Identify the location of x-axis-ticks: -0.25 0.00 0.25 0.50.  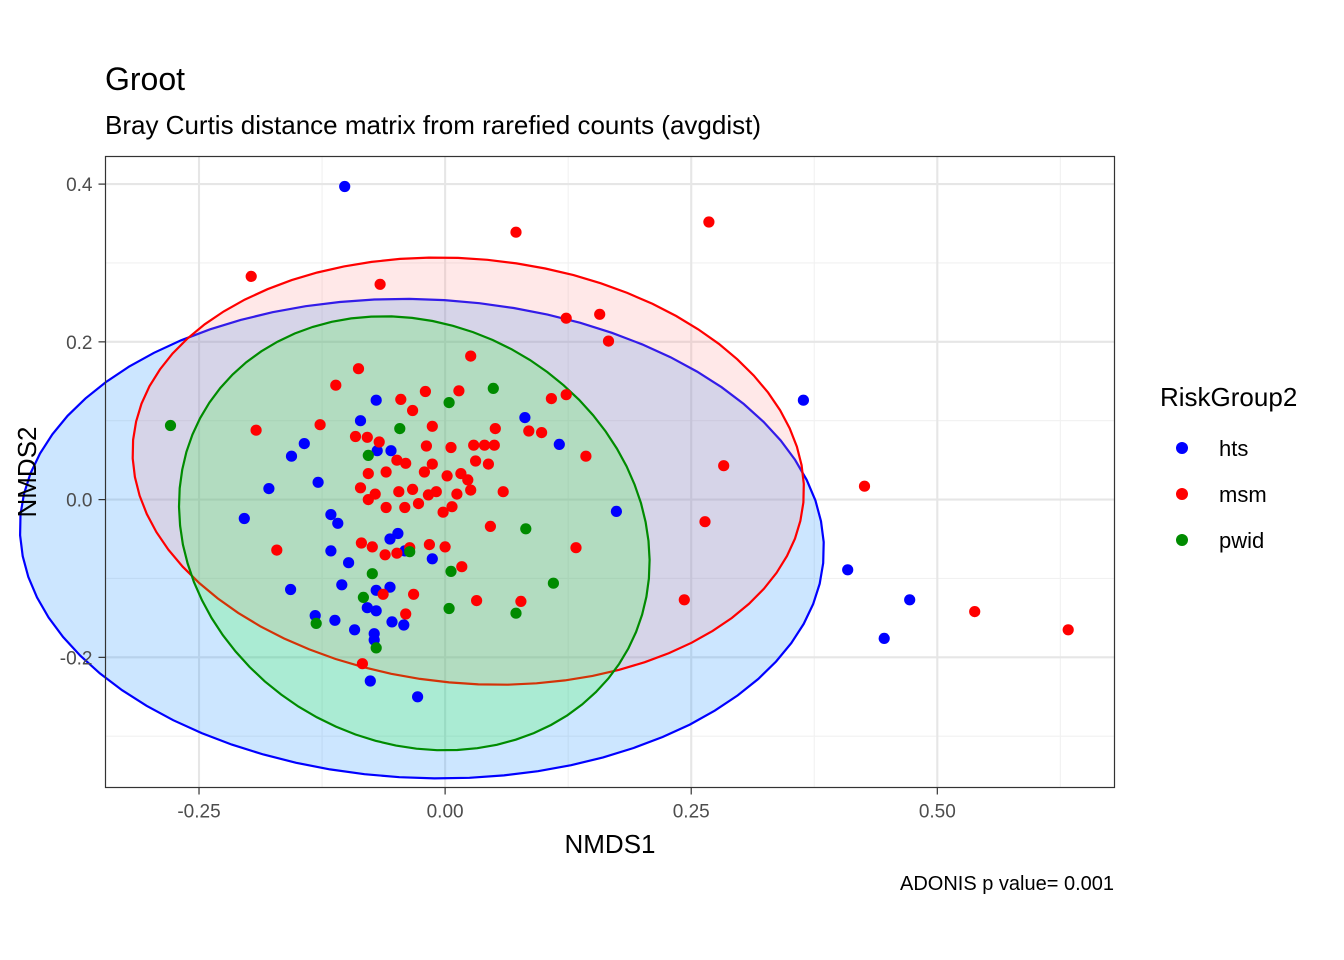
(566, 805).